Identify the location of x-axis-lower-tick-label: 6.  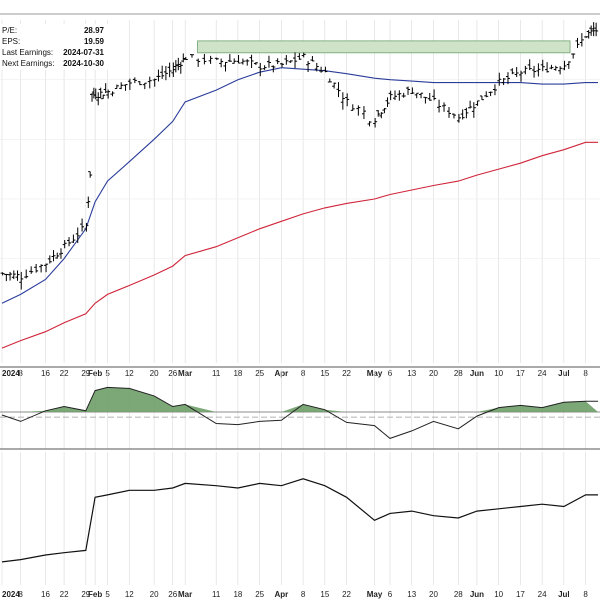
(390, 594).